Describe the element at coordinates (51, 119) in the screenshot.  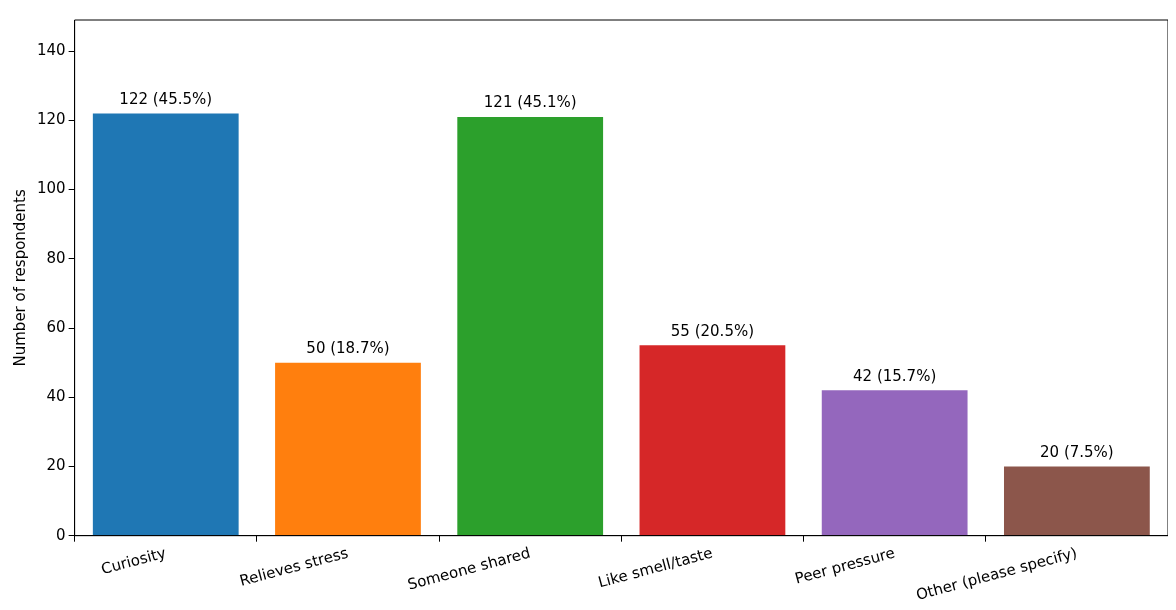
I see `y-tick-label: 120` at that location.